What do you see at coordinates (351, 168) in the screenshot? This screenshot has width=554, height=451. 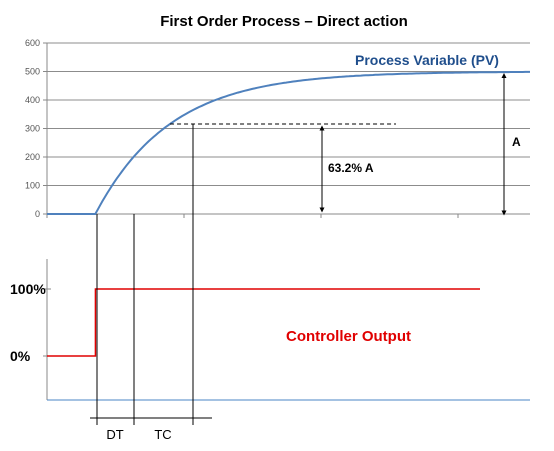 I see `pct-amplitude-label: 63.2% A` at bounding box center [351, 168].